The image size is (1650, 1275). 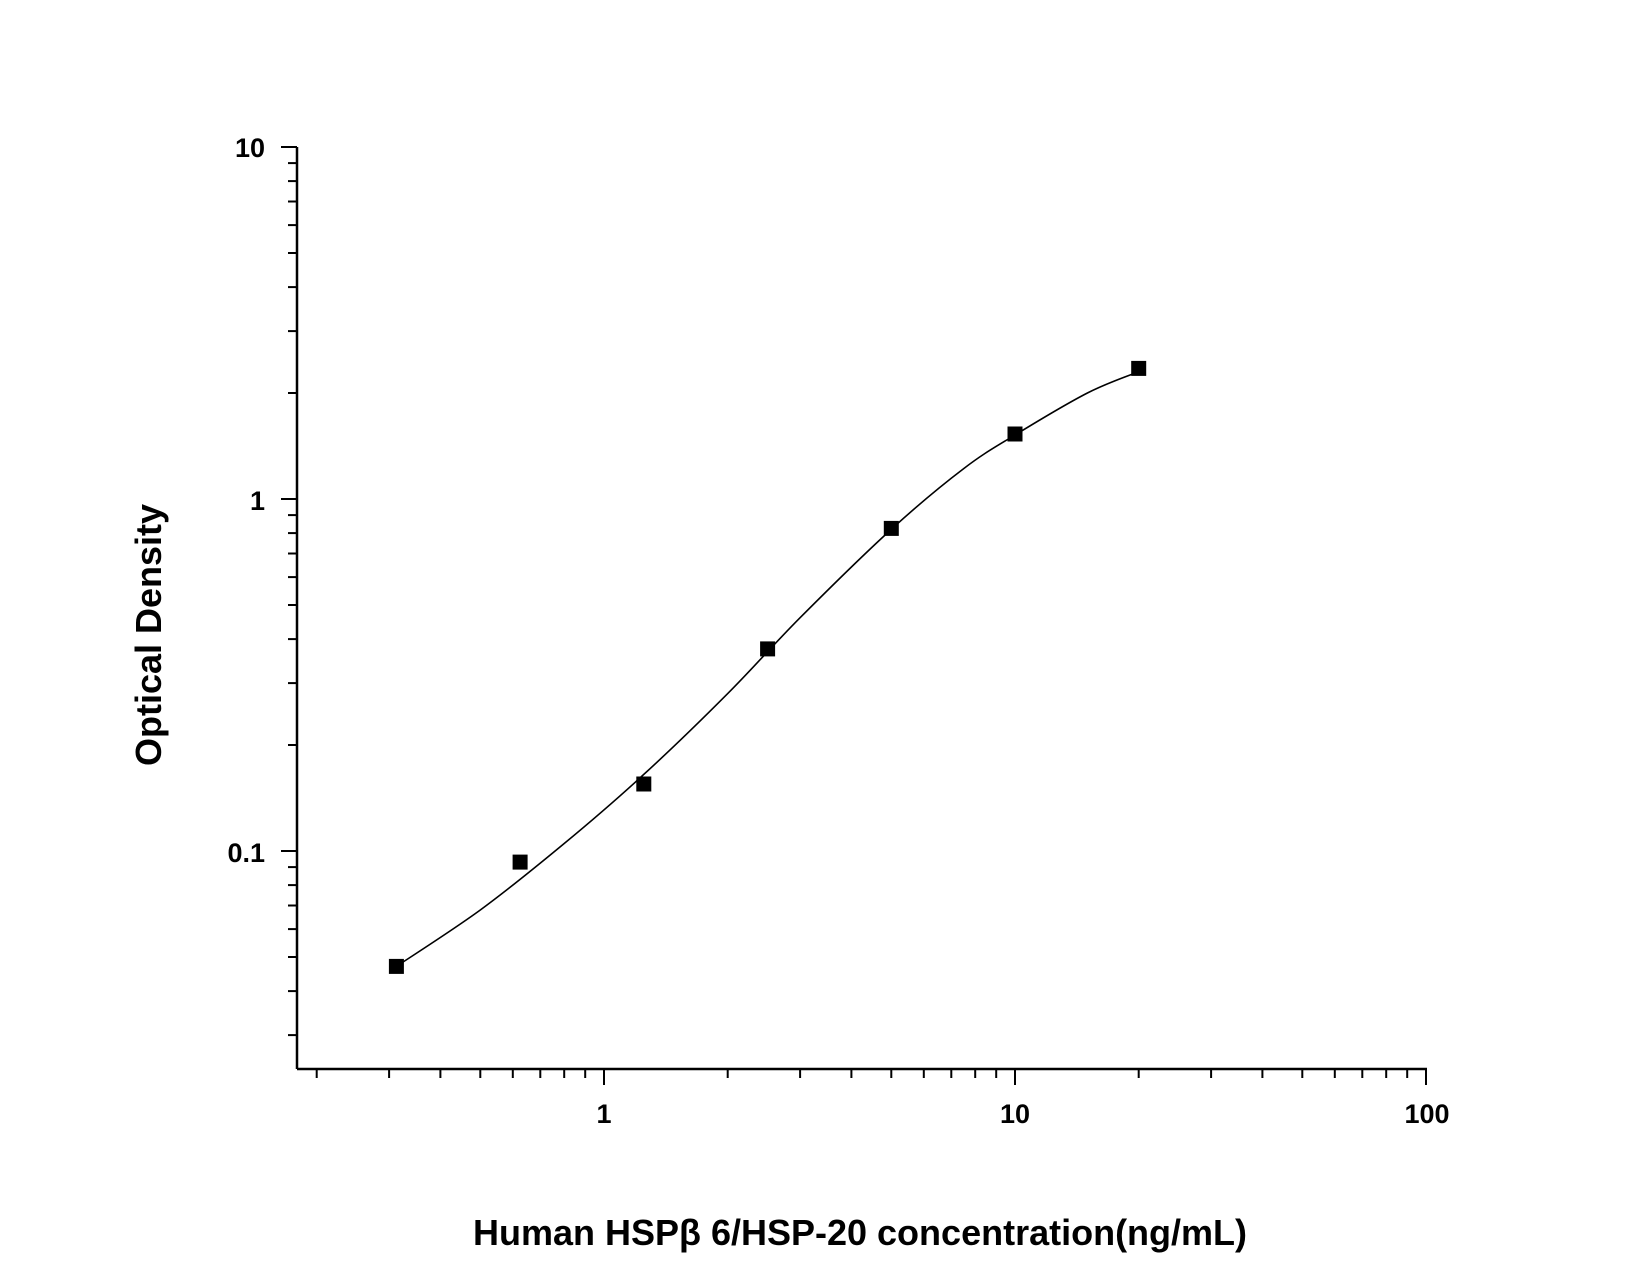 I want to click on x-tick-labels: 1 10 100, so click(x=1022, y=1114).